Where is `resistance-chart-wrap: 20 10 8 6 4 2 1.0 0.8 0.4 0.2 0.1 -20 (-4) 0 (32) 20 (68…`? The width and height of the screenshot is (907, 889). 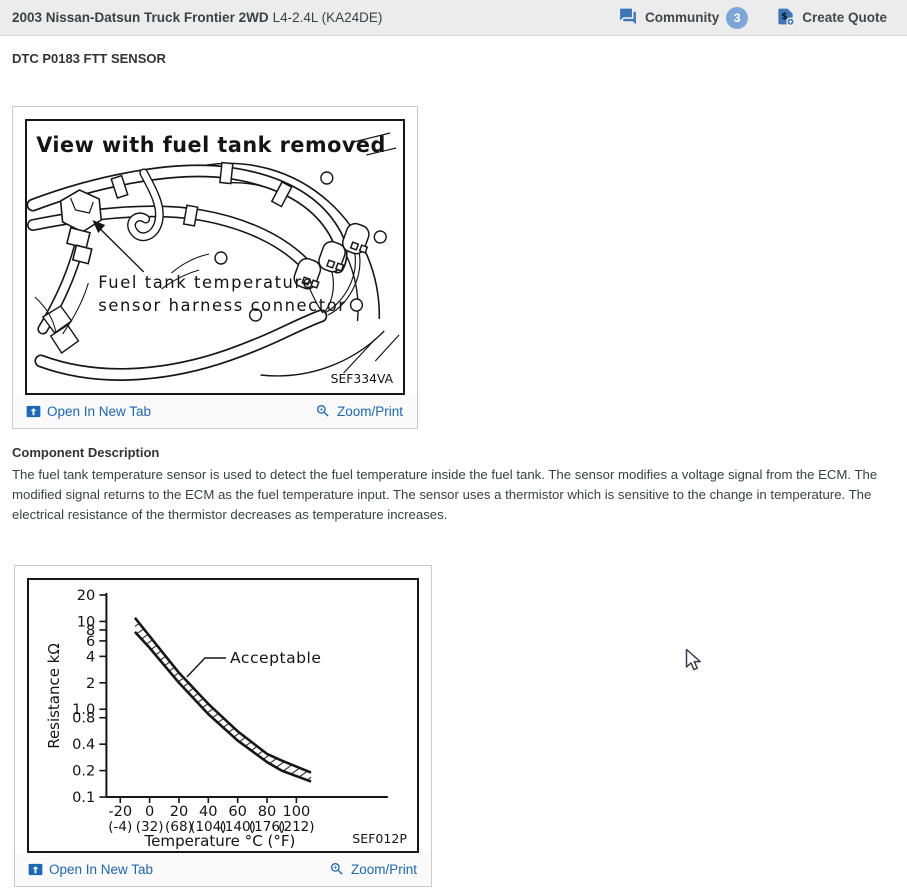
resistance-chart-wrap: 20 10 8 6 4 2 1.0 0.8 0.4 0.2 0.1 -20 (-4) 0 (32) 20 (68… is located at coordinates (223, 709).